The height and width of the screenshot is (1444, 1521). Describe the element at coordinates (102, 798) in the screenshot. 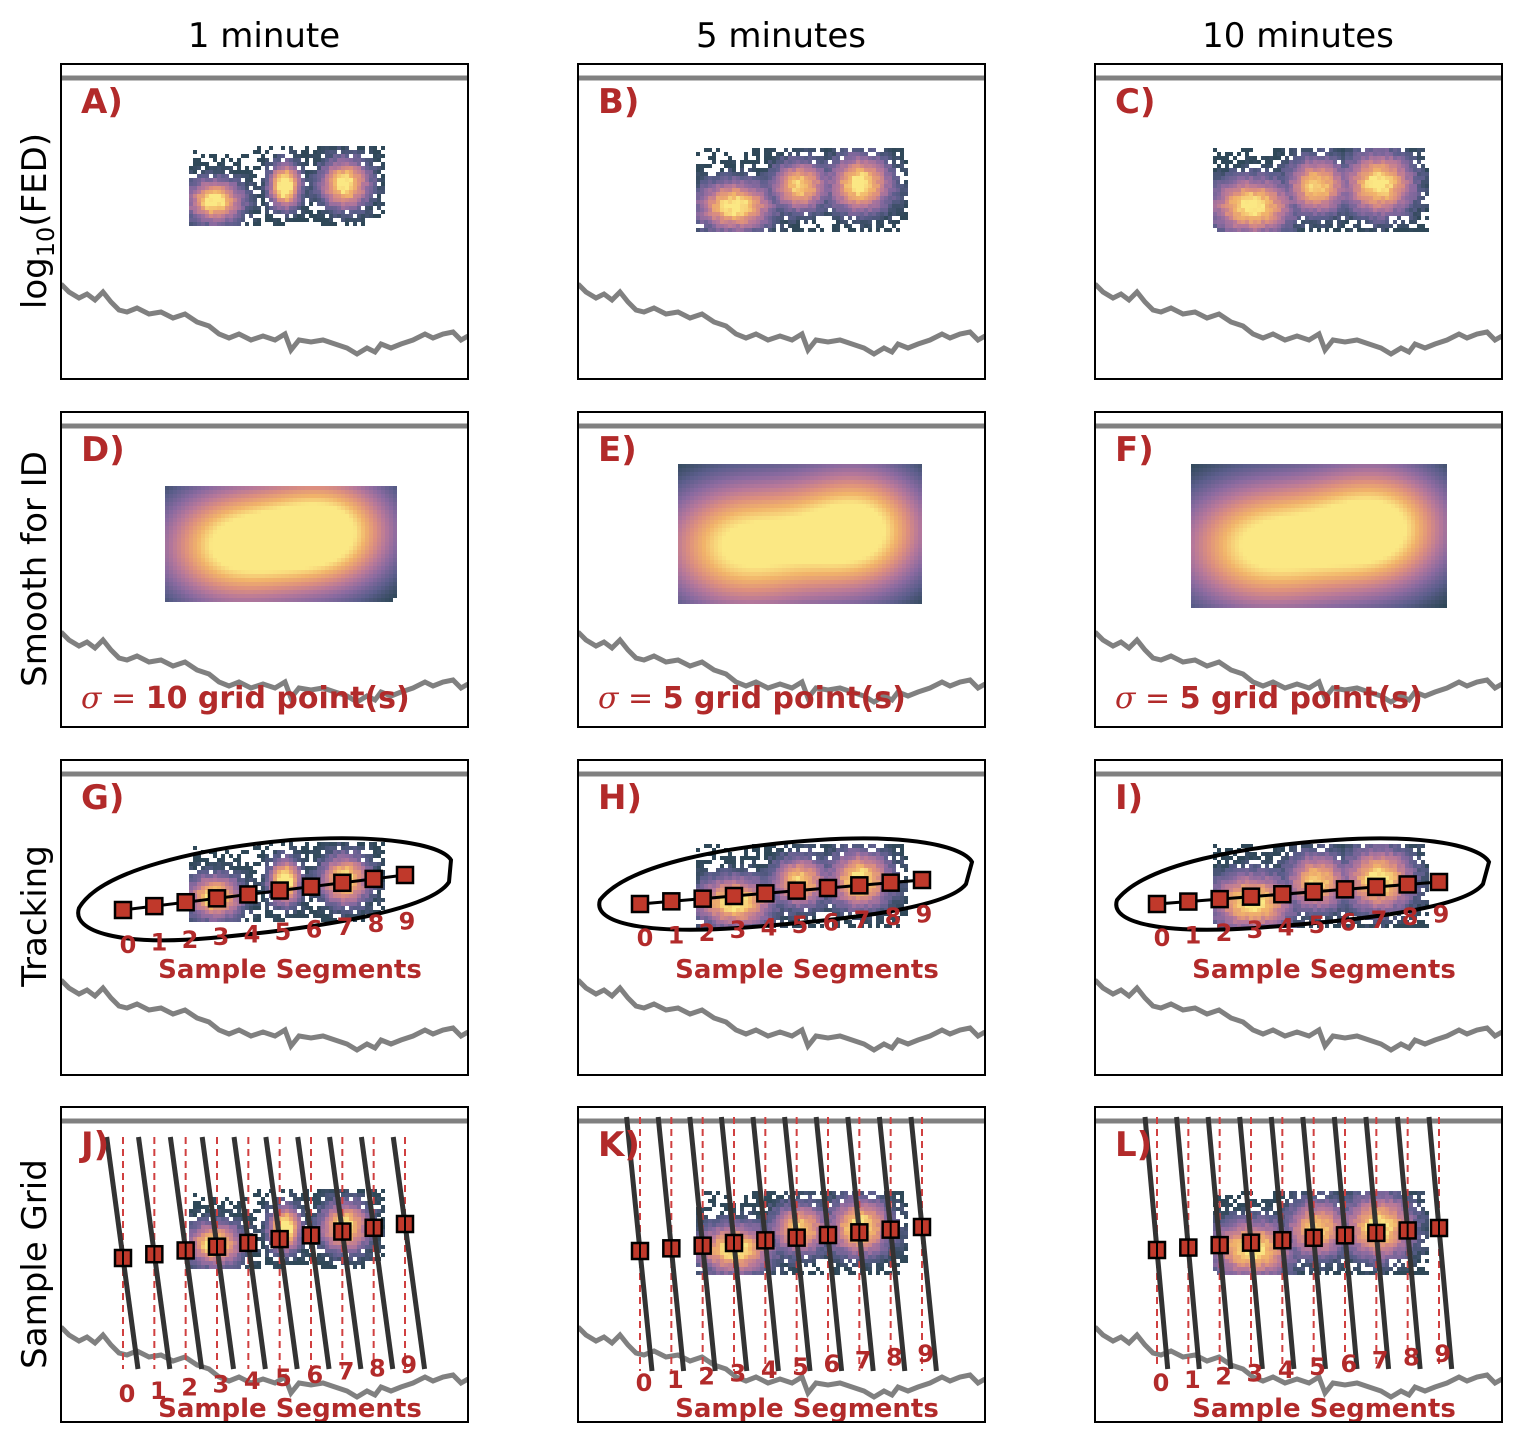

I see `panel-label: G)` at that location.